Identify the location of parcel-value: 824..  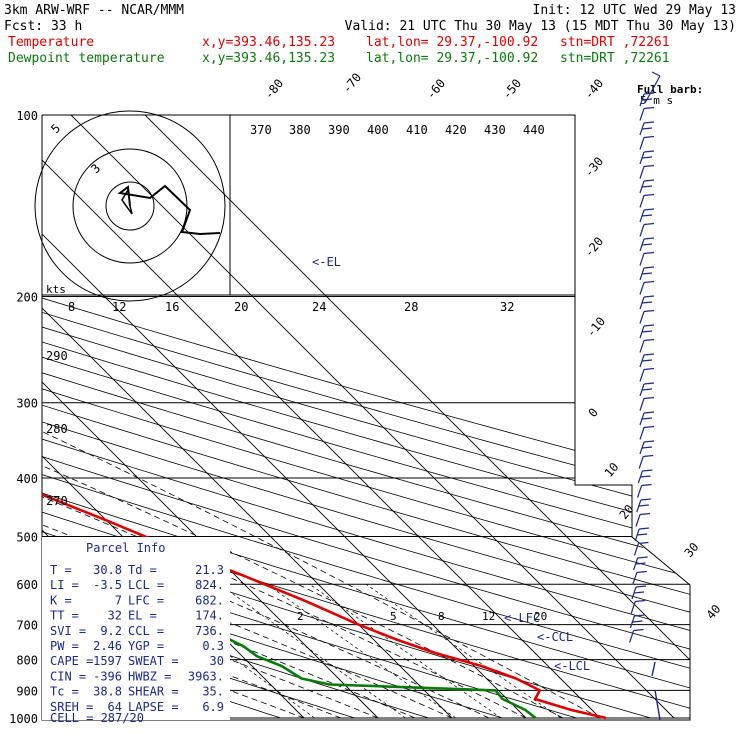
(209, 585).